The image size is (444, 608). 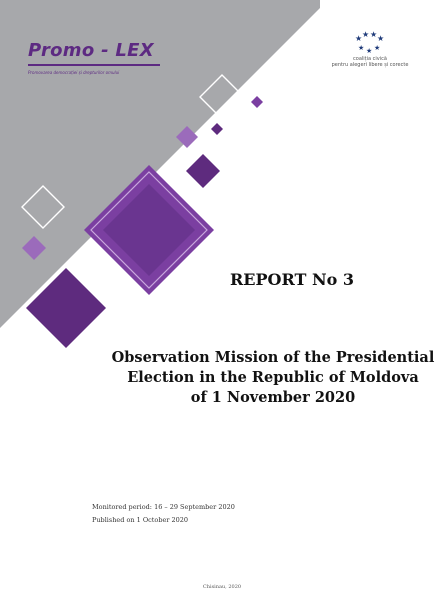 I want to click on mission-title-line-2: Election in the Republic of Moldova, so click(x=273, y=377).